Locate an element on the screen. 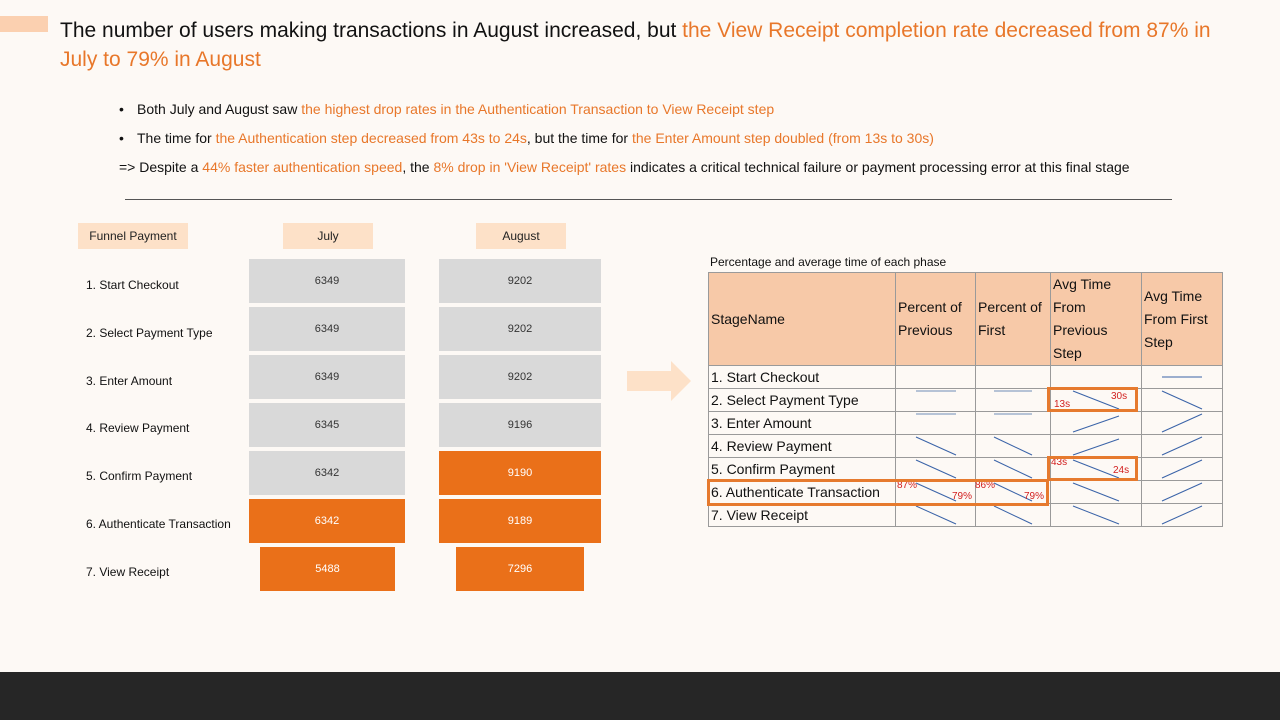  funnel-stage-label: 1. Start Checkout is located at coordinates (132, 285).